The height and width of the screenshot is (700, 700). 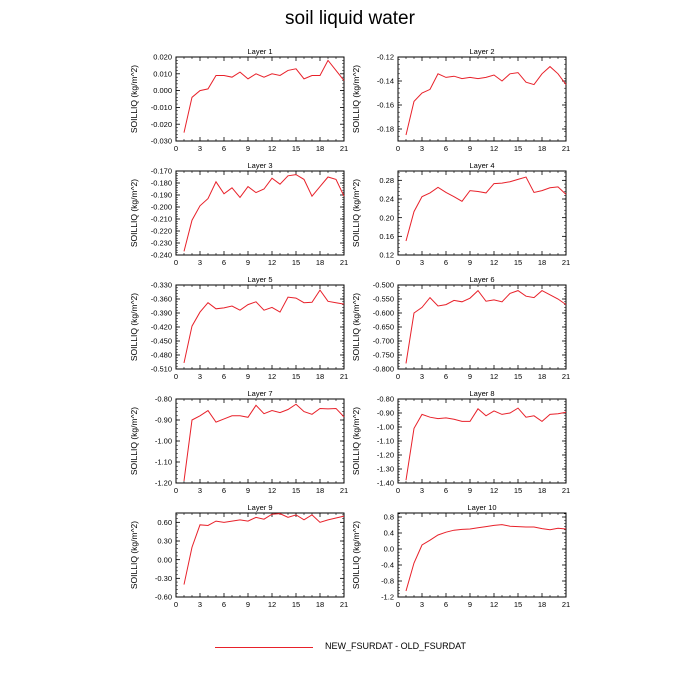 What do you see at coordinates (163, 597) in the screenshot?
I see `y-tick-label: -0.60` at bounding box center [163, 597].